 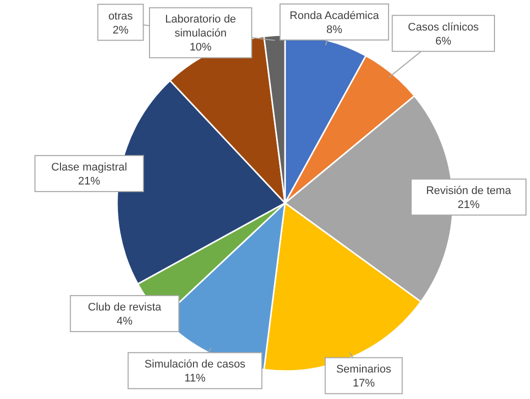 What do you see at coordinates (364, 370) in the screenshot?
I see `slice-label: Seminarios` at bounding box center [364, 370].